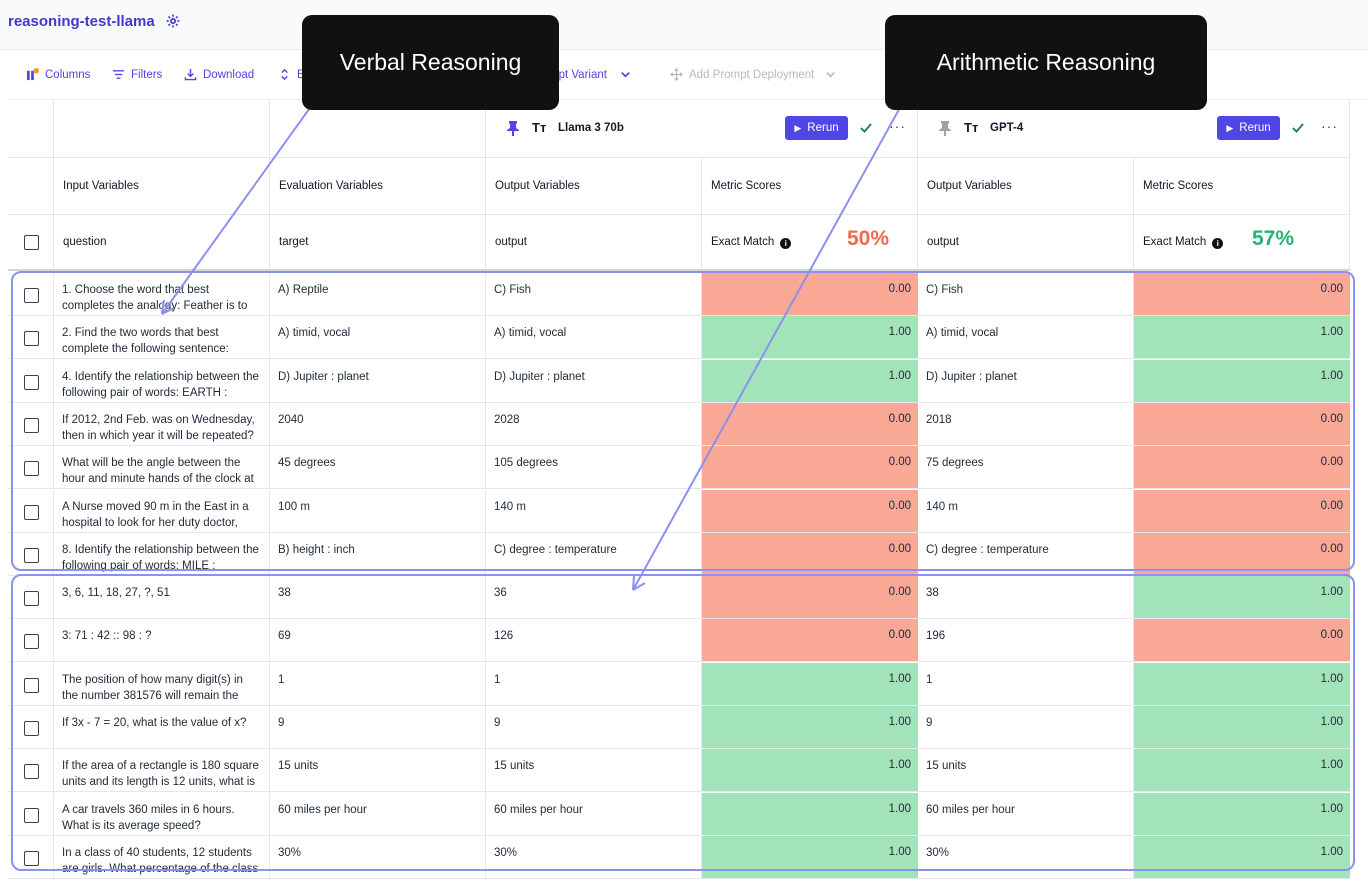 The width and height of the screenshot is (1368, 896). Describe the element at coordinates (378, 511) in the screenshot. I see `target-cell: 100 m` at that location.